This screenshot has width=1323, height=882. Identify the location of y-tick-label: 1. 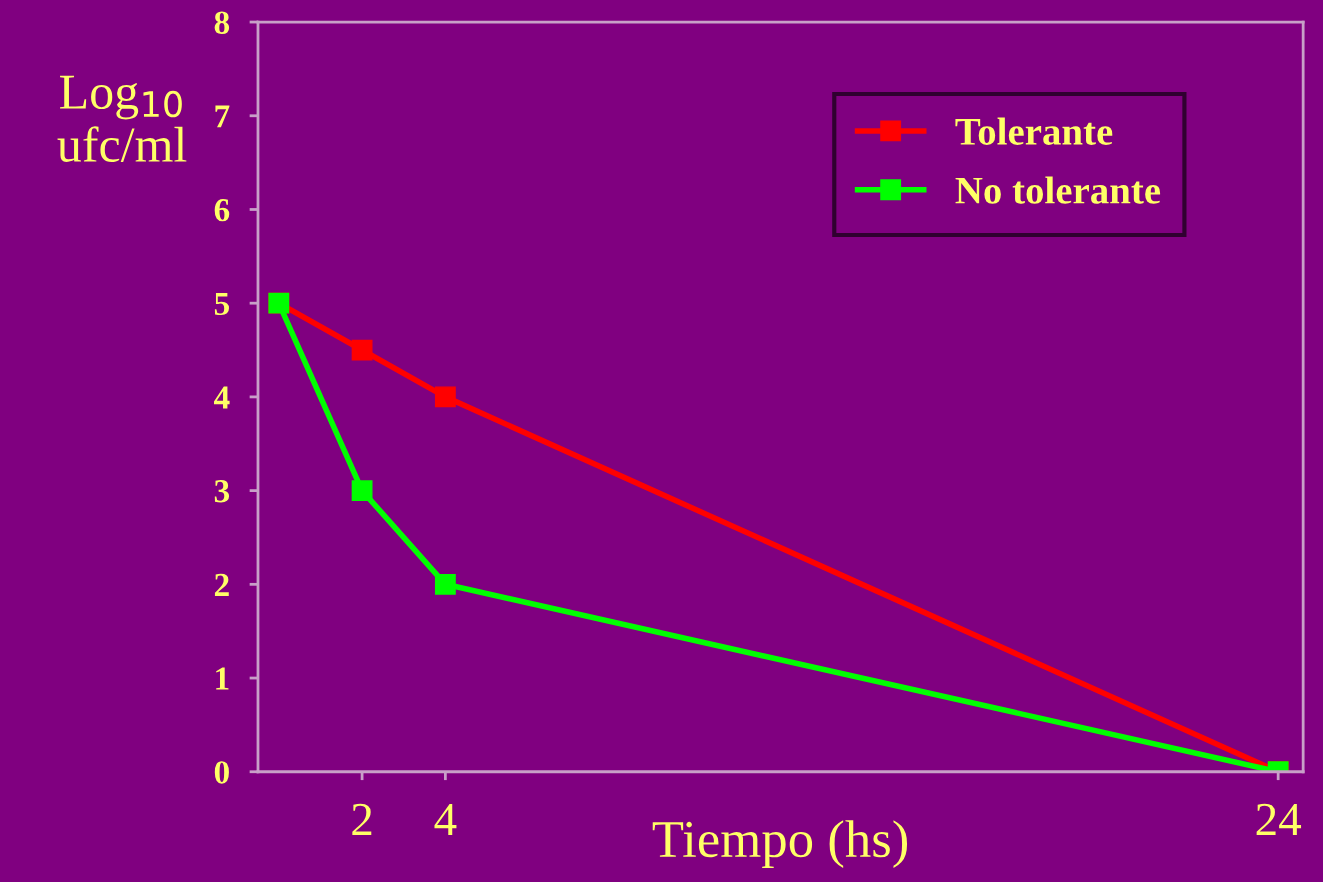
(222, 678).